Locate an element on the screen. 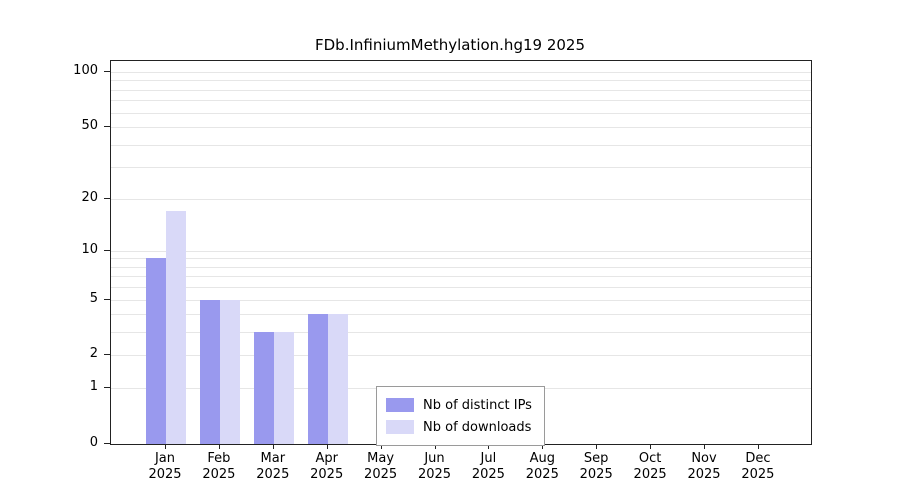 The height and width of the screenshot is (500, 900). bar-downloads-apr is located at coordinates (337, 379).